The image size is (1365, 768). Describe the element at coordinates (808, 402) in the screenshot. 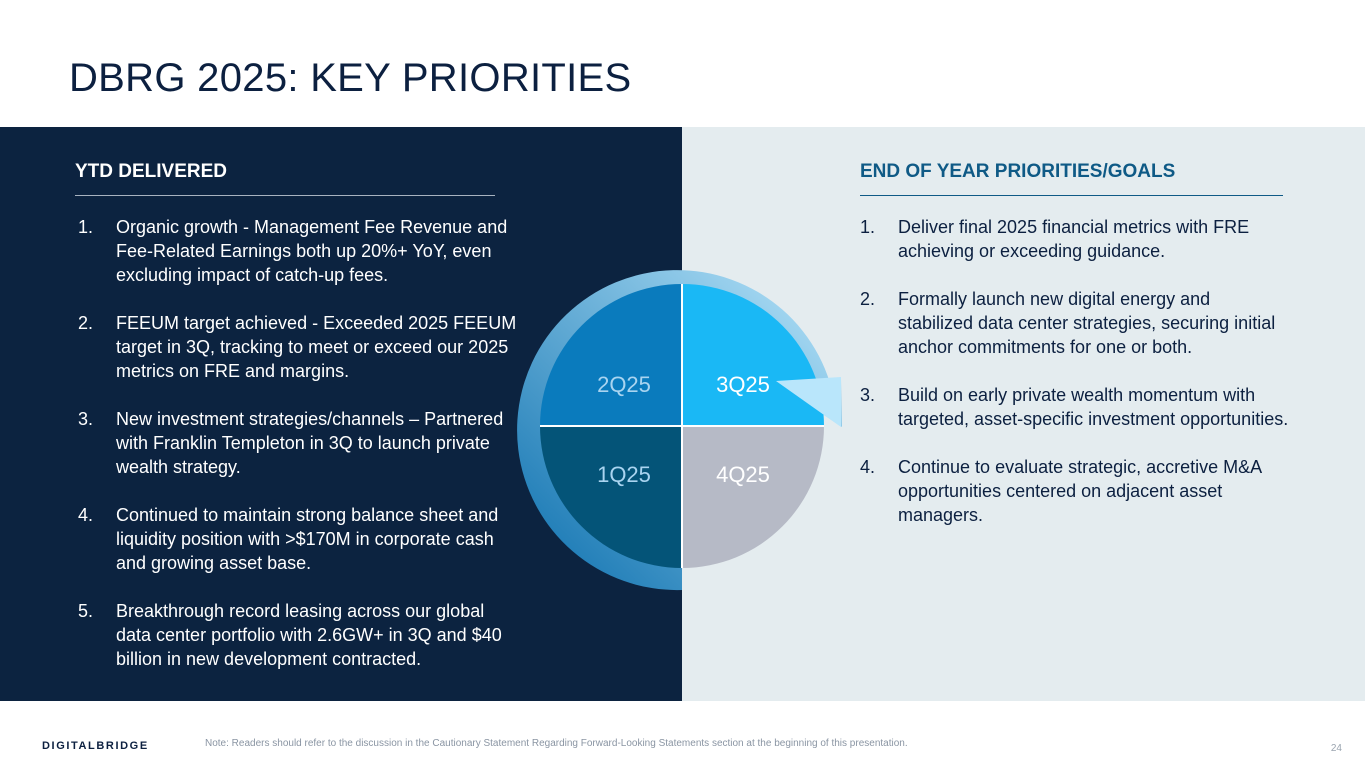

I see `cycle-arrow-head` at that location.